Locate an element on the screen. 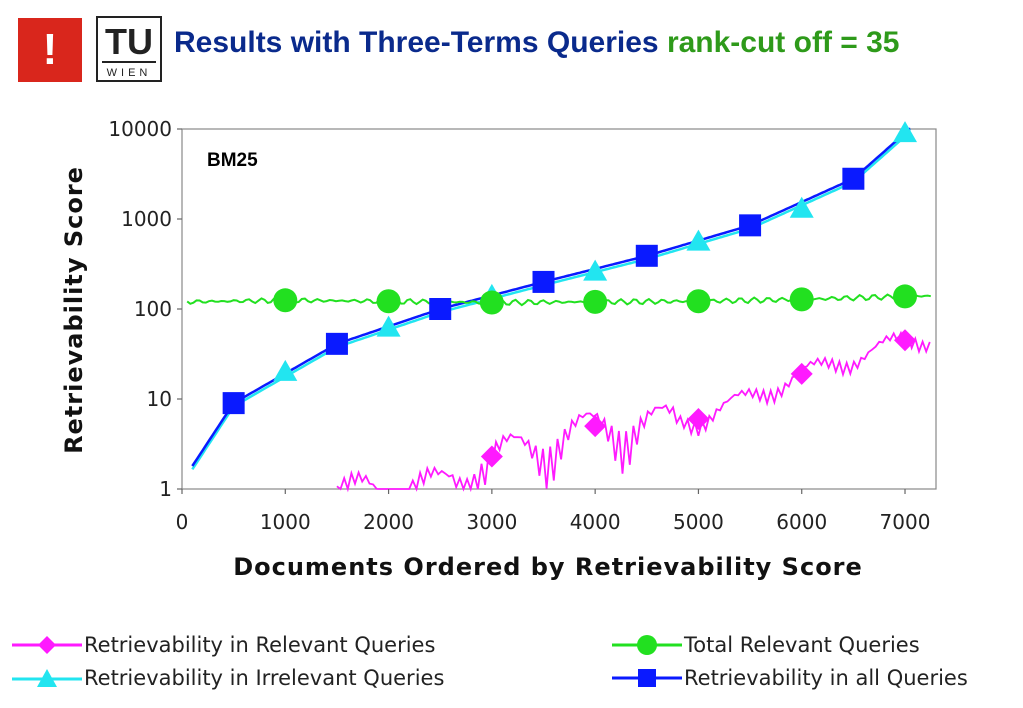 The image size is (1023, 708). legend-label-all: Retrievability in all Queries is located at coordinates (826, 678).